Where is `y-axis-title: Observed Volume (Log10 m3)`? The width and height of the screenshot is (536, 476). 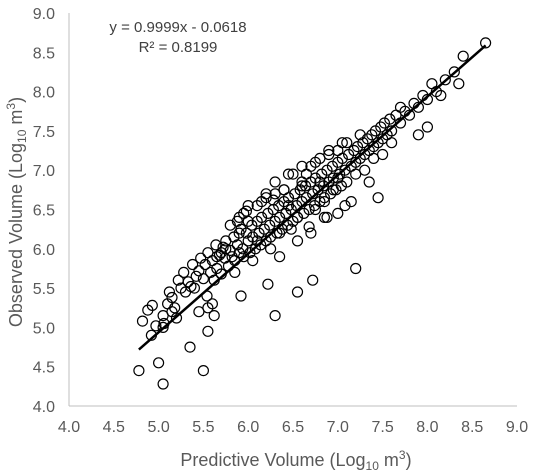
y-axis-title: Observed Volume (Log10 m3) is located at coordinates (16, 212).